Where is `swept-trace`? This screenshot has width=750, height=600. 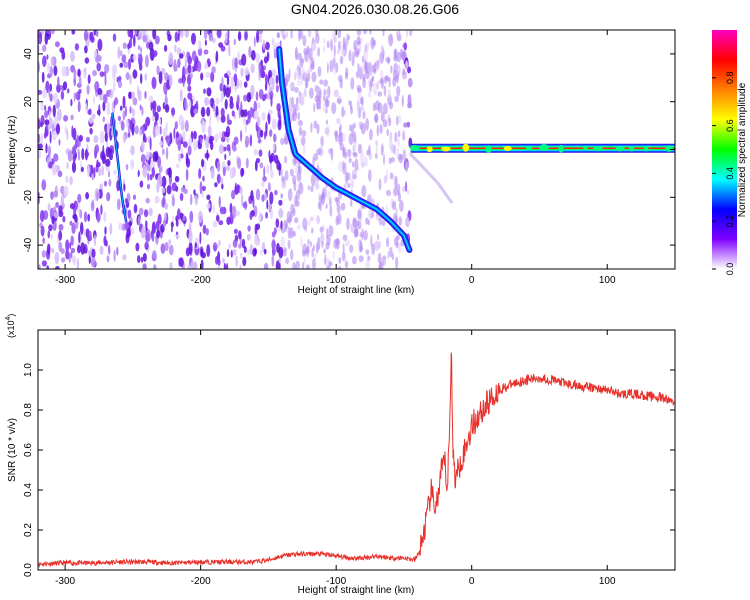
swept-trace is located at coordinates (344, 149).